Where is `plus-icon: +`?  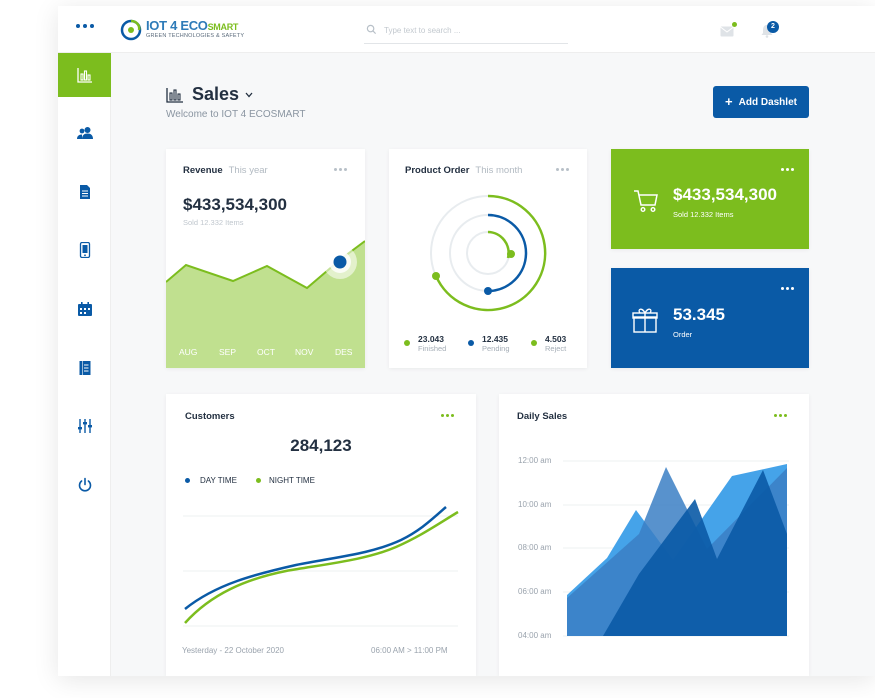 plus-icon: + is located at coordinates (729, 101).